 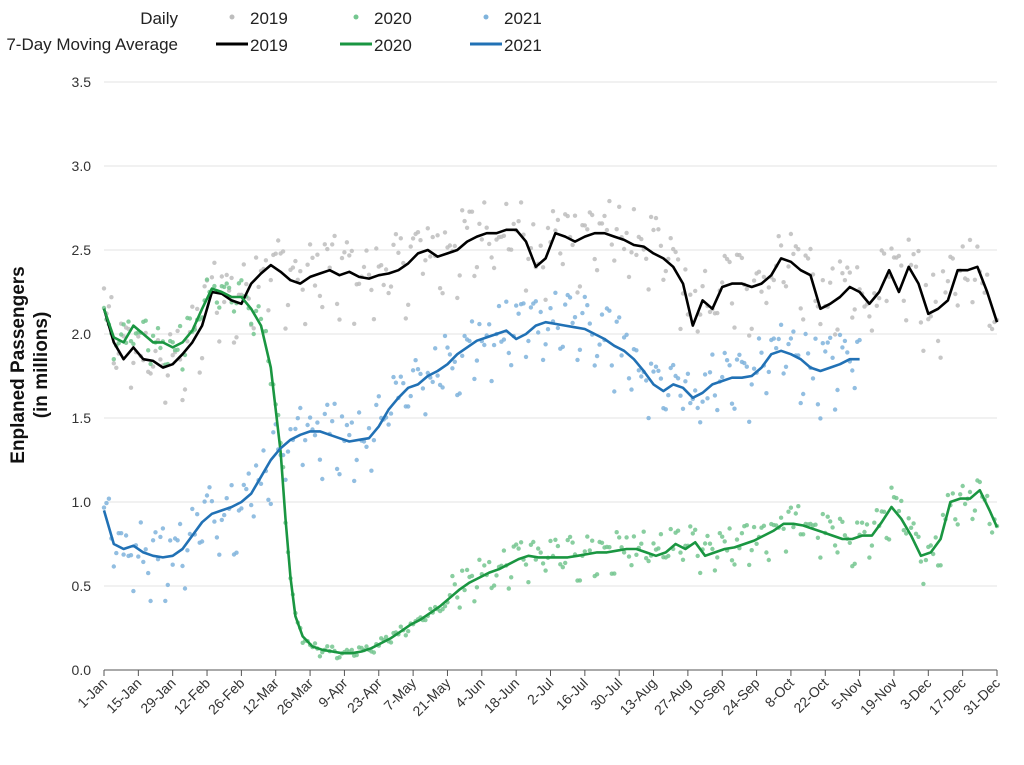 What do you see at coordinates (82, 334) in the screenshot?
I see `y-tick-label: 2.0` at bounding box center [82, 334].